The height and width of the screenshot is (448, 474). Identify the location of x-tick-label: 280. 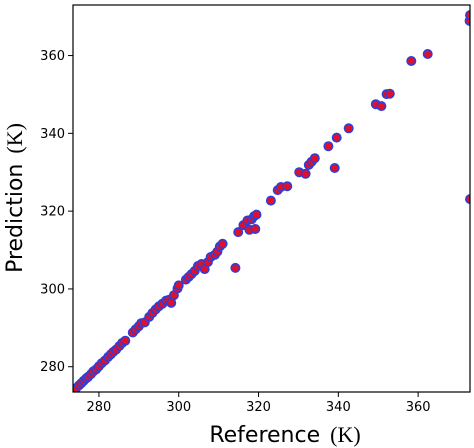
(99, 407).